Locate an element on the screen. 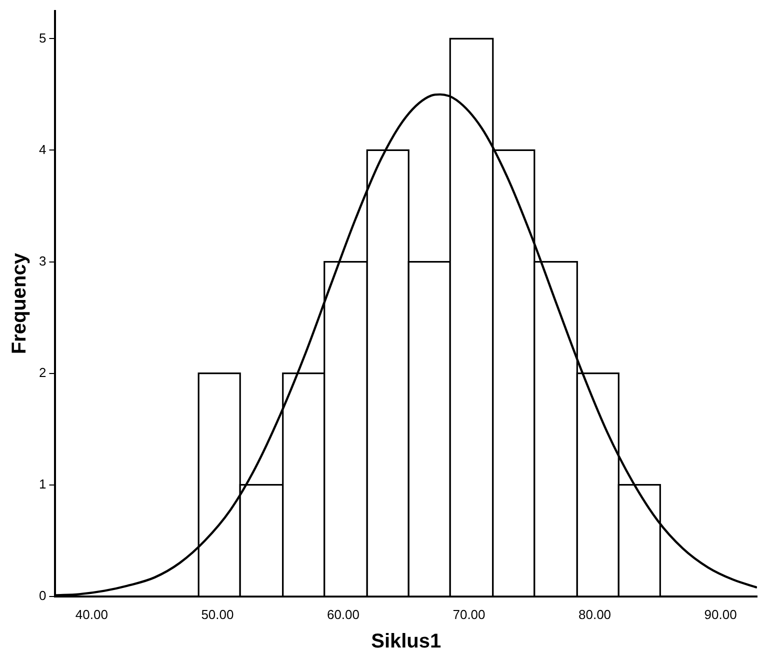 Image resolution: width=759 pixels, height=668 pixels. x-tick-label: 80.00 is located at coordinates (595, 614).